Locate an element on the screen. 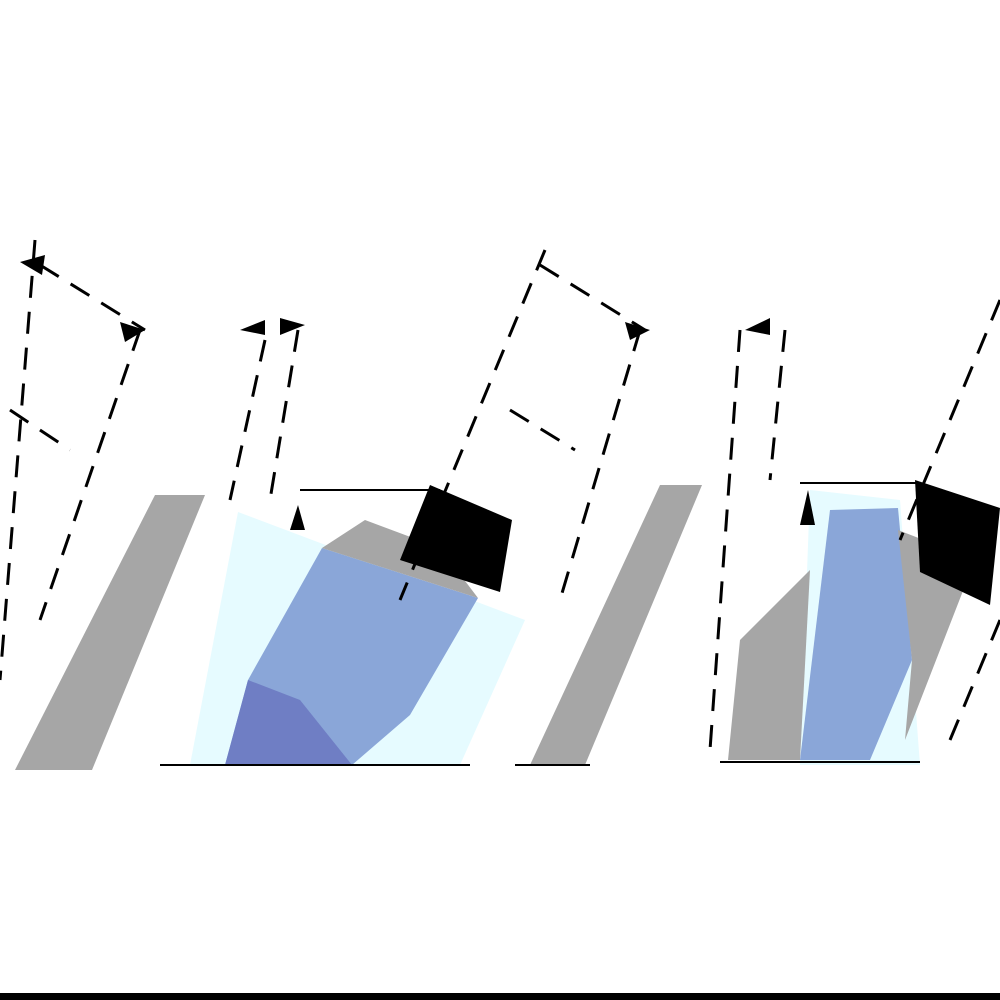 This screenshot has width=1000, height=1000. middle-gray-wedge is located at coordinates (400, 559).